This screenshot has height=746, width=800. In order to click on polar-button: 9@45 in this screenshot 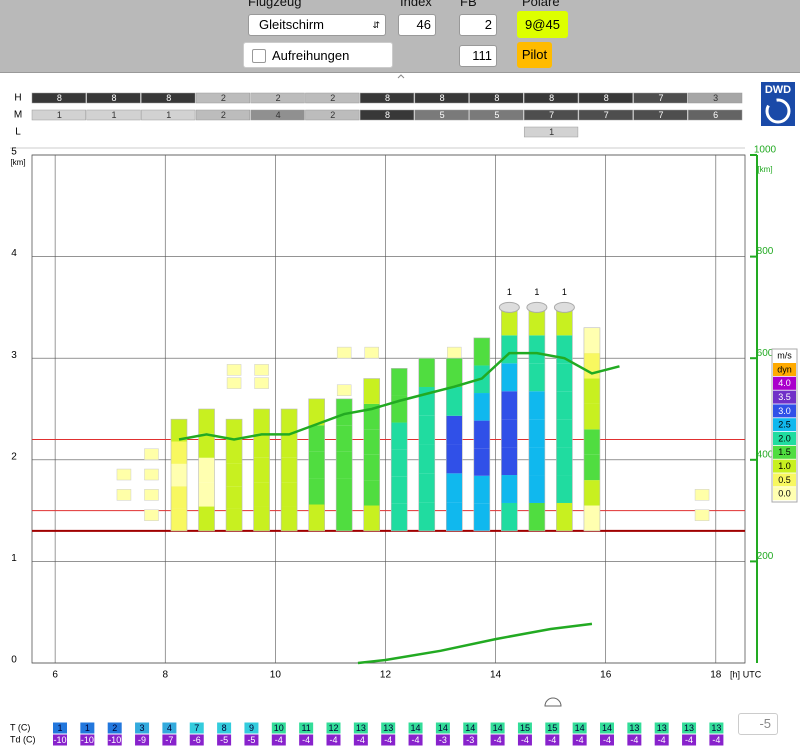, I will do `click(542, 24)`.